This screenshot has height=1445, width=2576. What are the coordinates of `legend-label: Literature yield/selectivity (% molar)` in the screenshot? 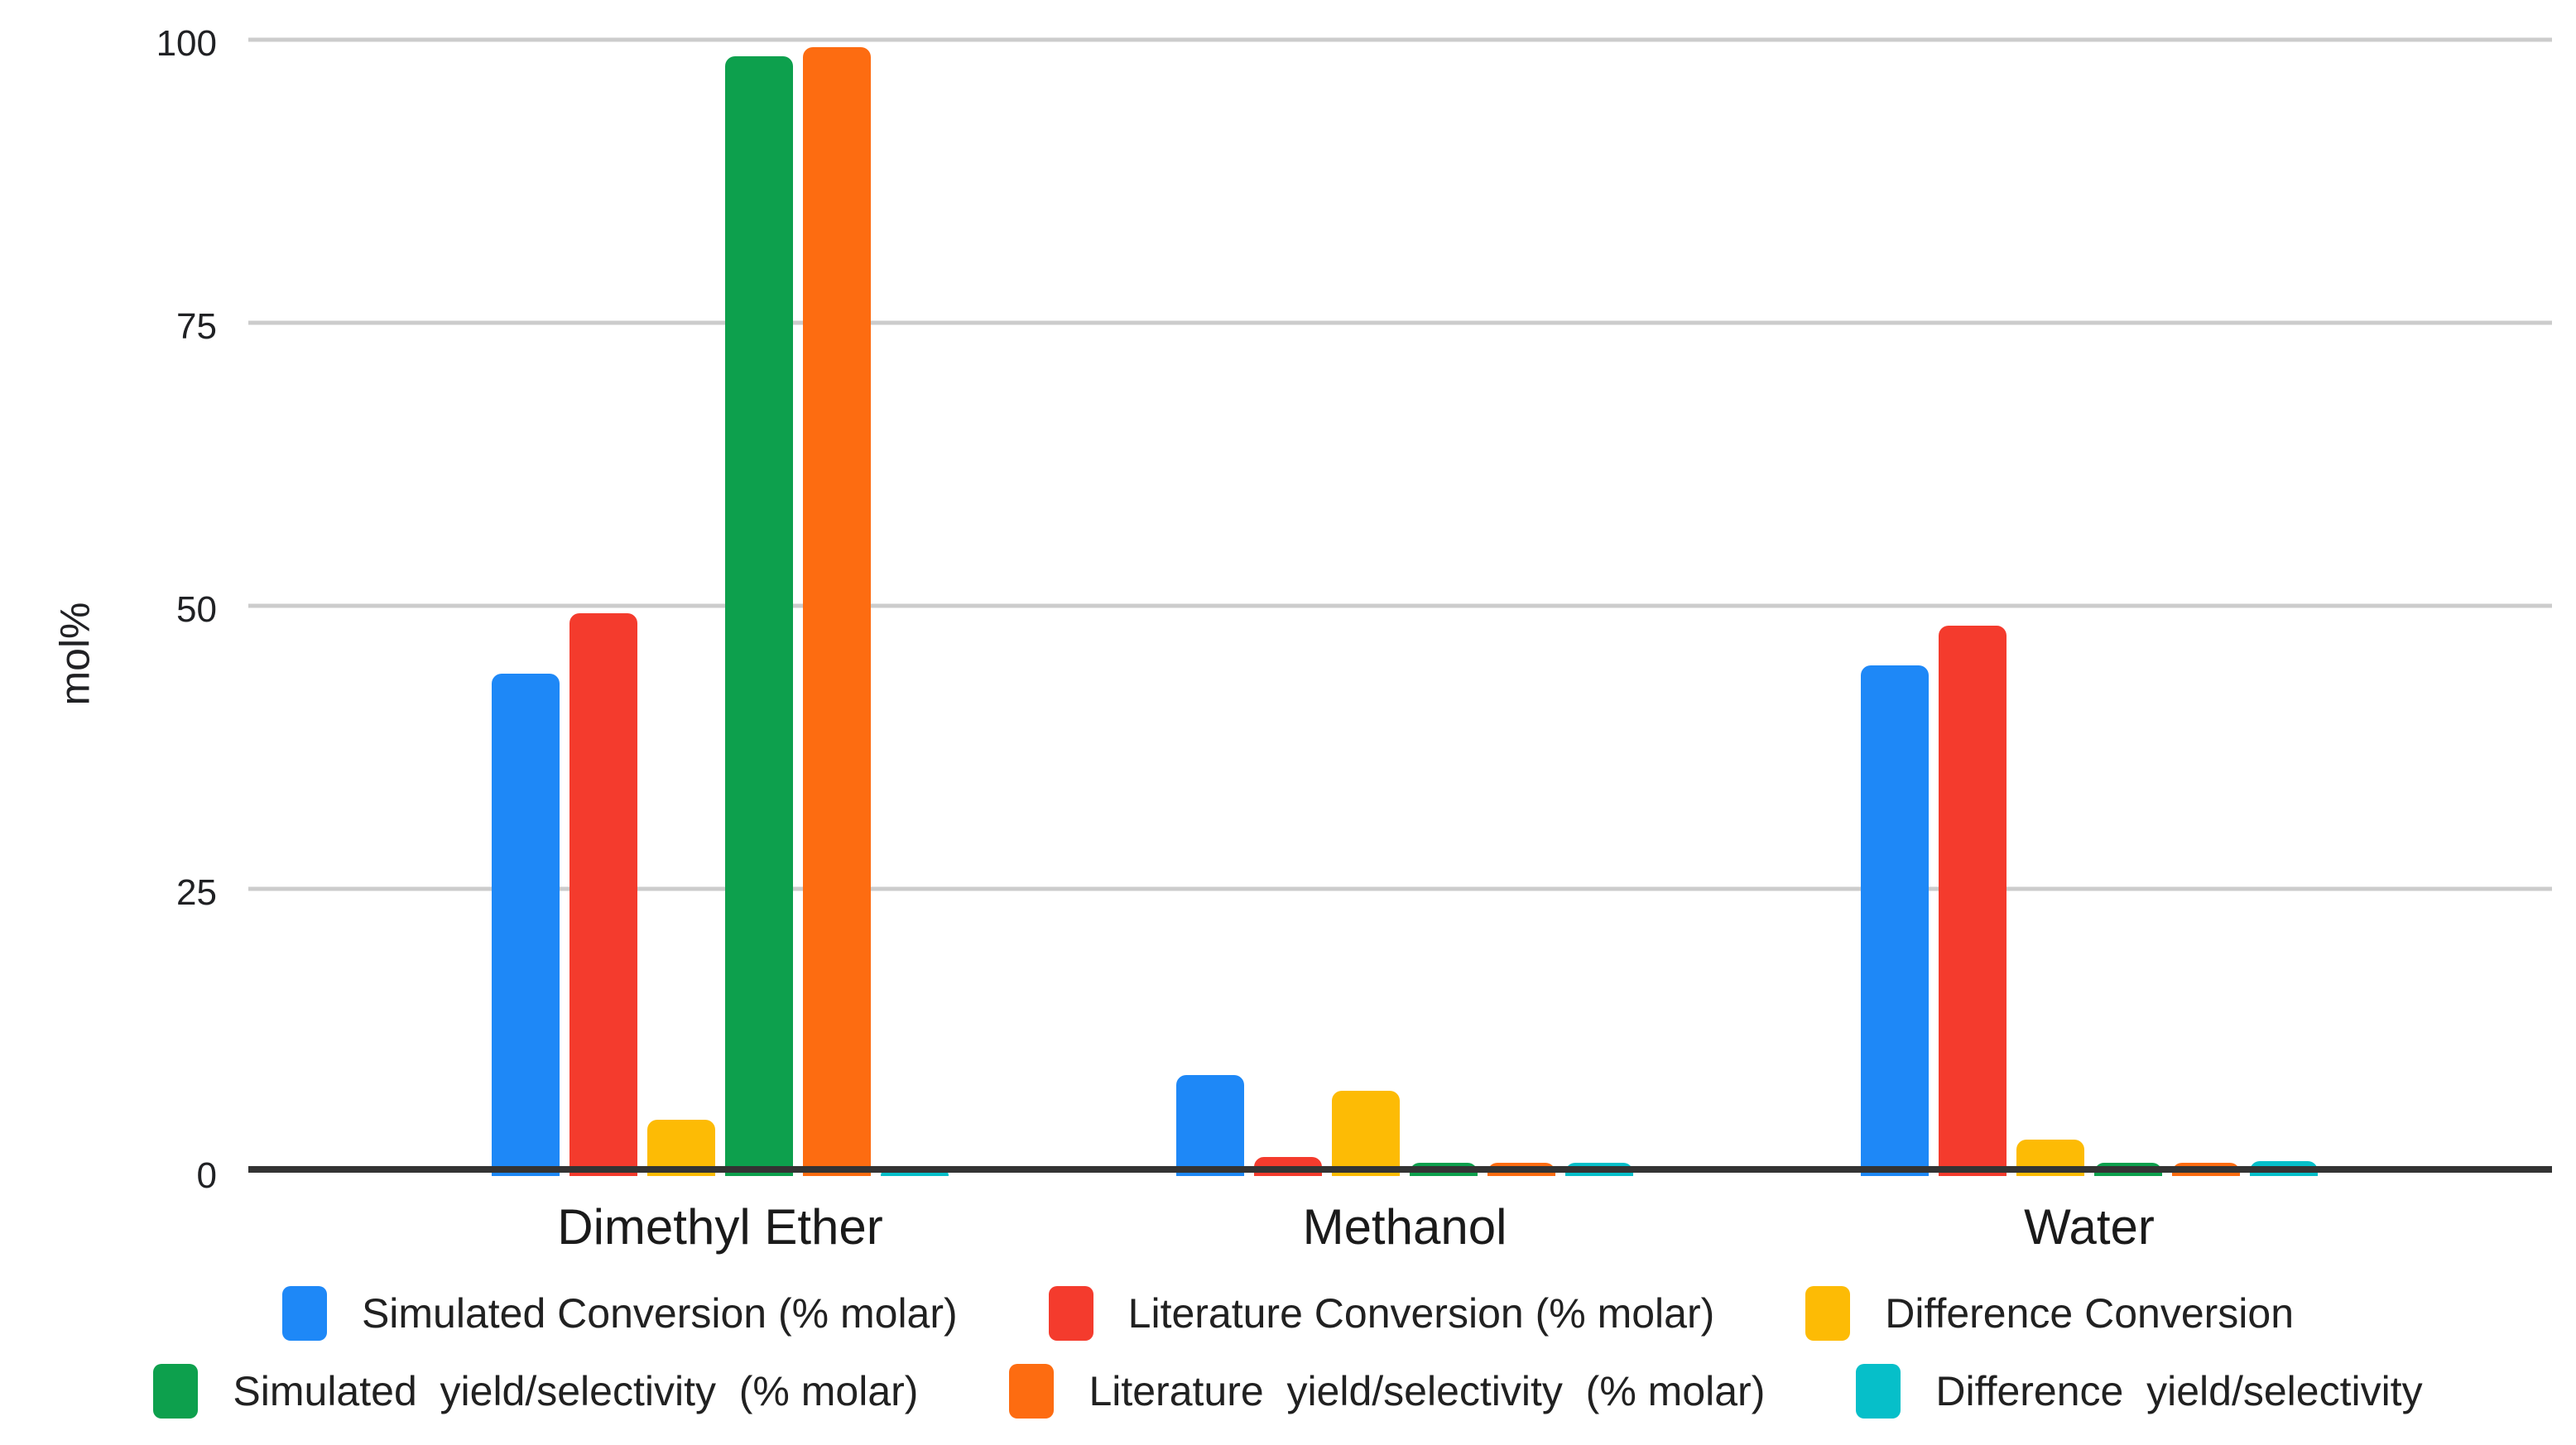 It's located at (1427, 1391).